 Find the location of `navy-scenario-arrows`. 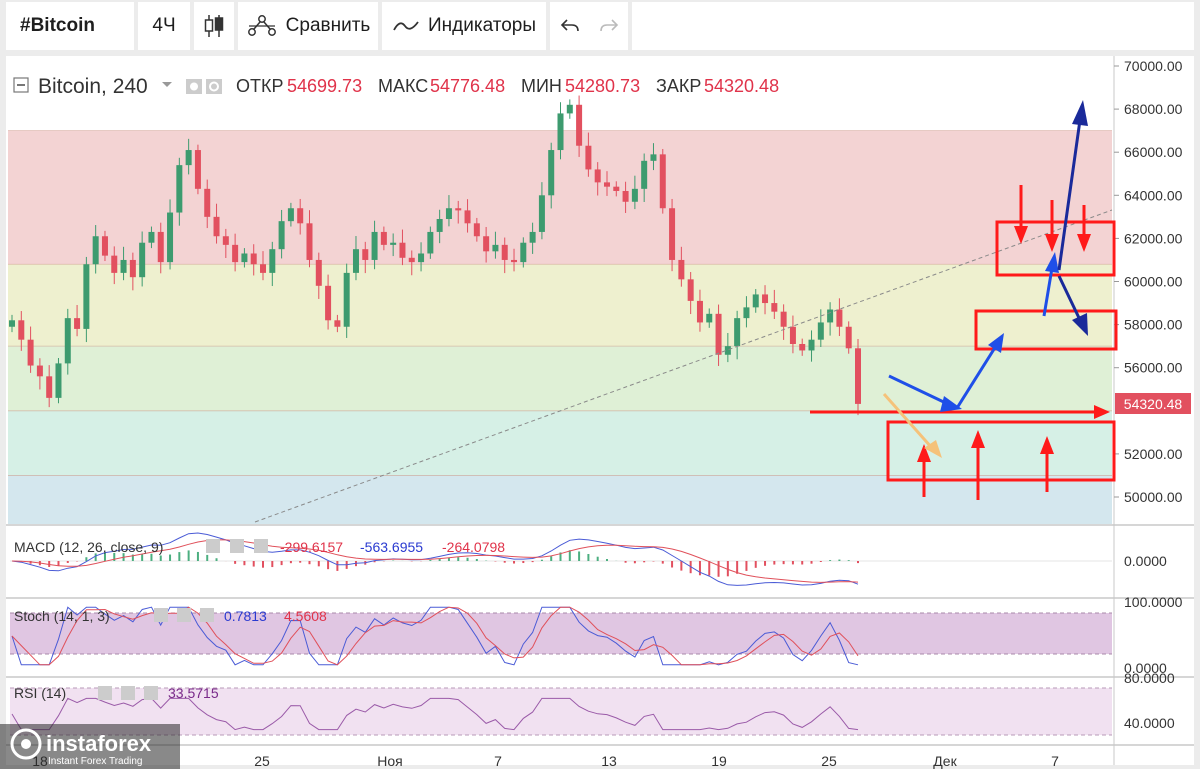

navy-scenario-arrows is located at coordinates (1072, 218).